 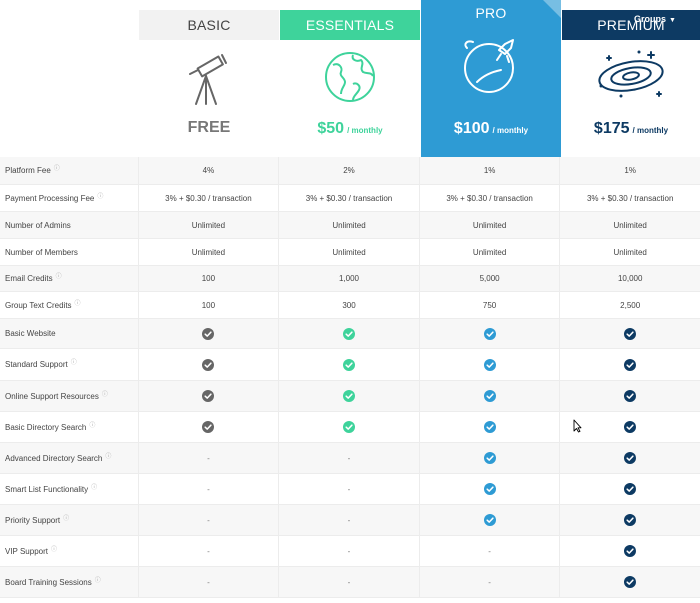 I want to click on value-text: 4%, so click(x=208, y=170).